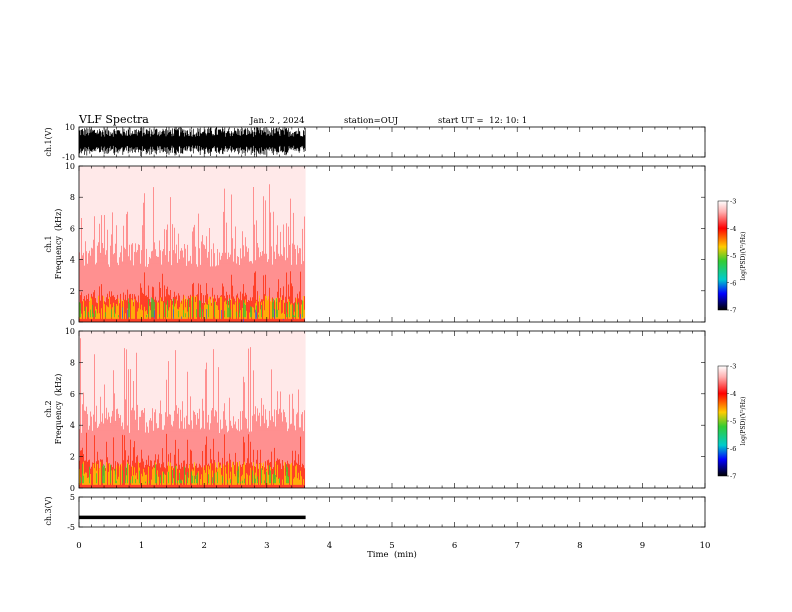 This screenshot has width=792, height=612. Describe the element at coordinates (213, 314) in the screenshot. I see `spectrogram-lowest-psd` at that location.